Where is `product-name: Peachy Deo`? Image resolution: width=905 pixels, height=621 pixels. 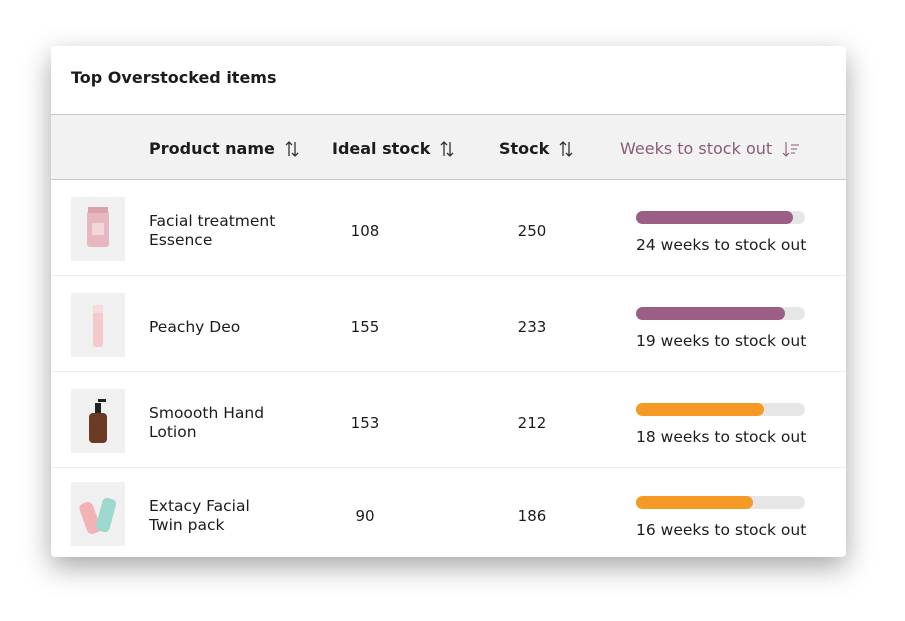 product-name: Peachy Deo is located at coordinates (195, 327).